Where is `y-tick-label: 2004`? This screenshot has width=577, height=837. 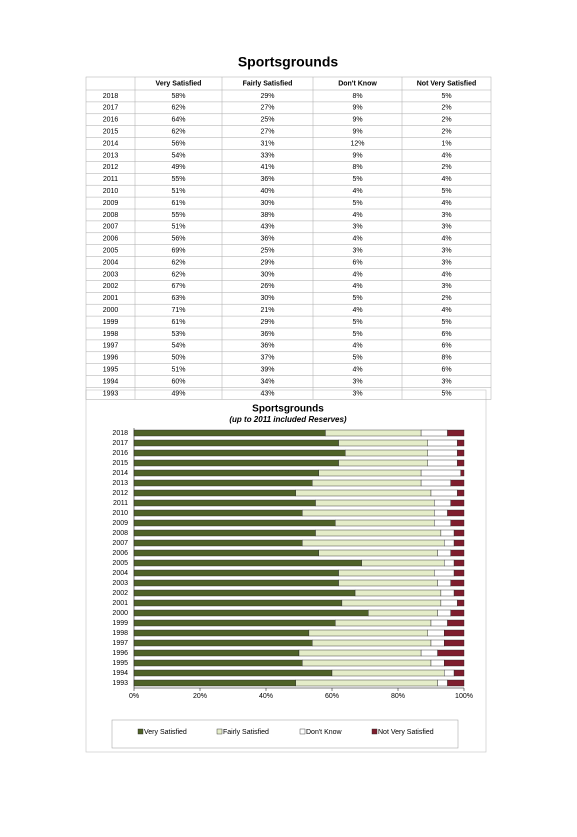 y-tick-label: 2004 is located at coordinates (120, 573).